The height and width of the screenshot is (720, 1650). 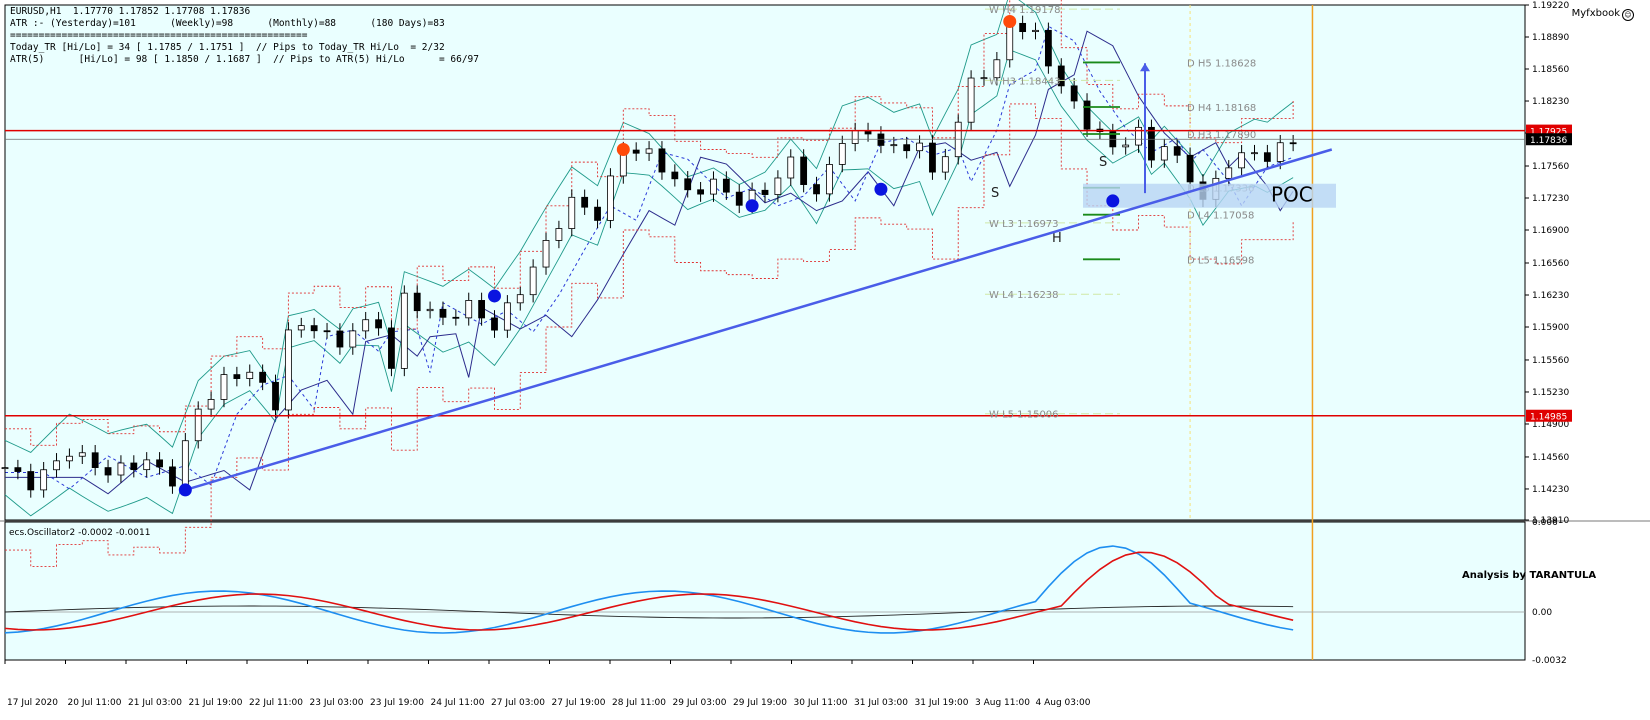 What do you see at coordinates (337, 703) in the screenshot?
I see `x-tick-label: 23 Jul 03:00` at bounding box center [337, 703].